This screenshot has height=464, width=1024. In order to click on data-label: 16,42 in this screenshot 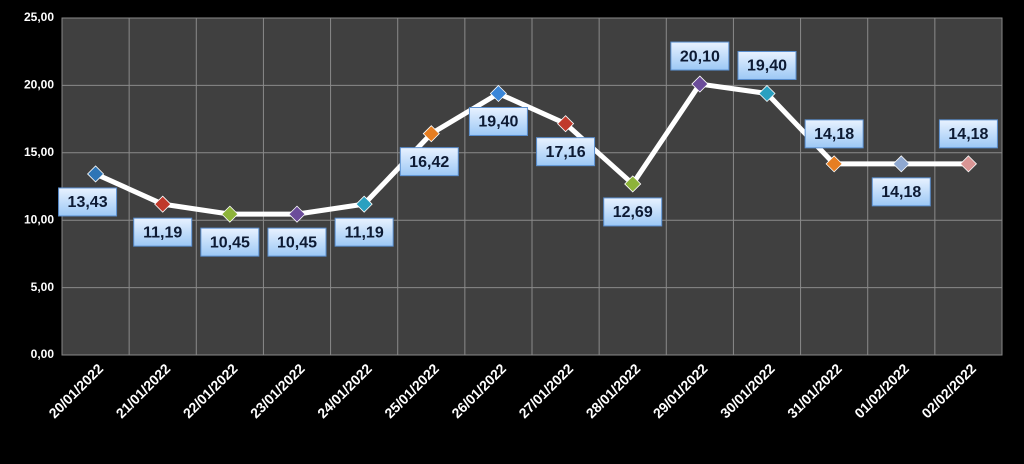, I will do `click(429, 162)`.